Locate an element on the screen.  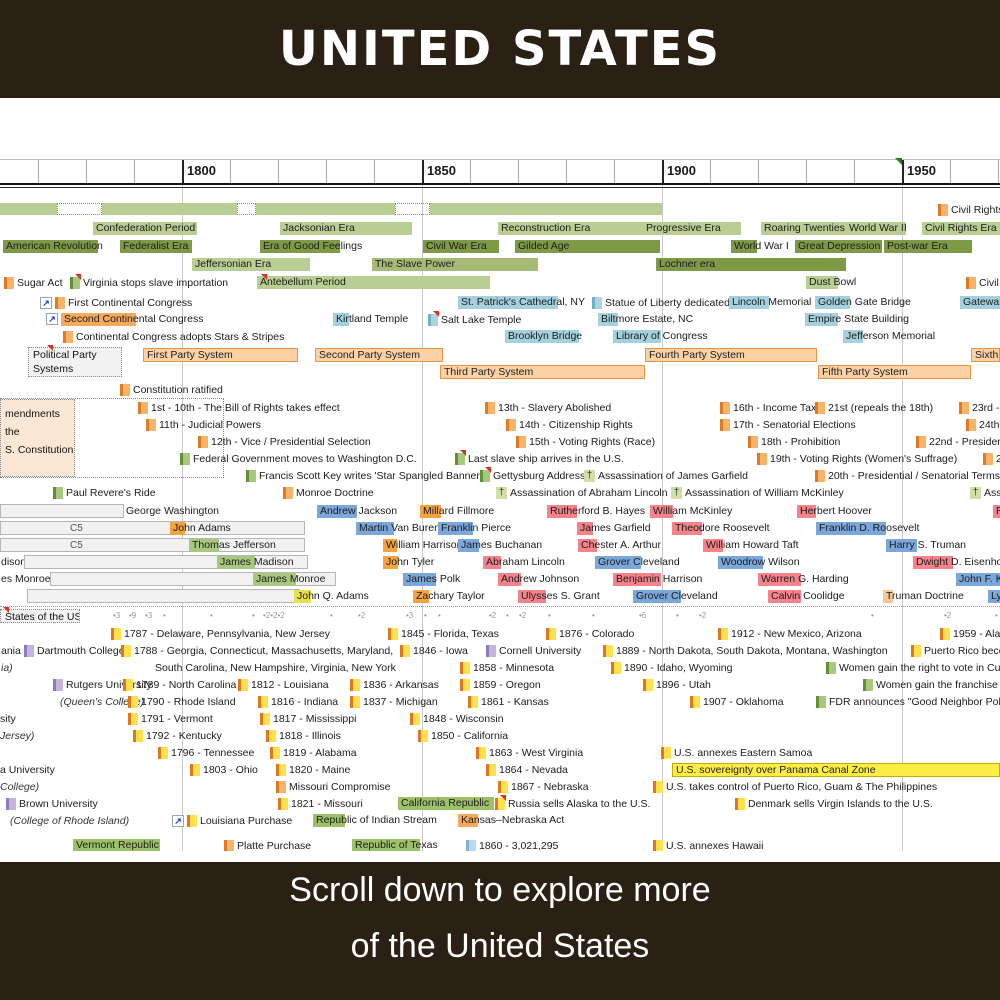
landmarks-kirtland-temple: Kirtland Temple is located at coordinates (370, 319).